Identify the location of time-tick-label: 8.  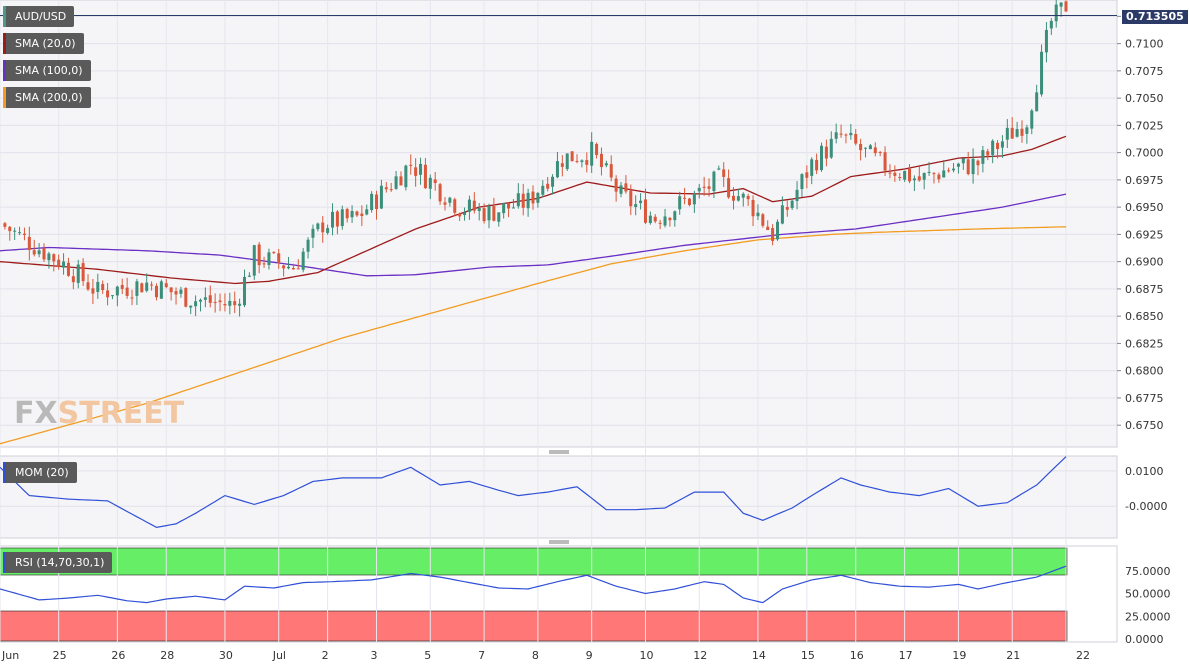
(535, 655).